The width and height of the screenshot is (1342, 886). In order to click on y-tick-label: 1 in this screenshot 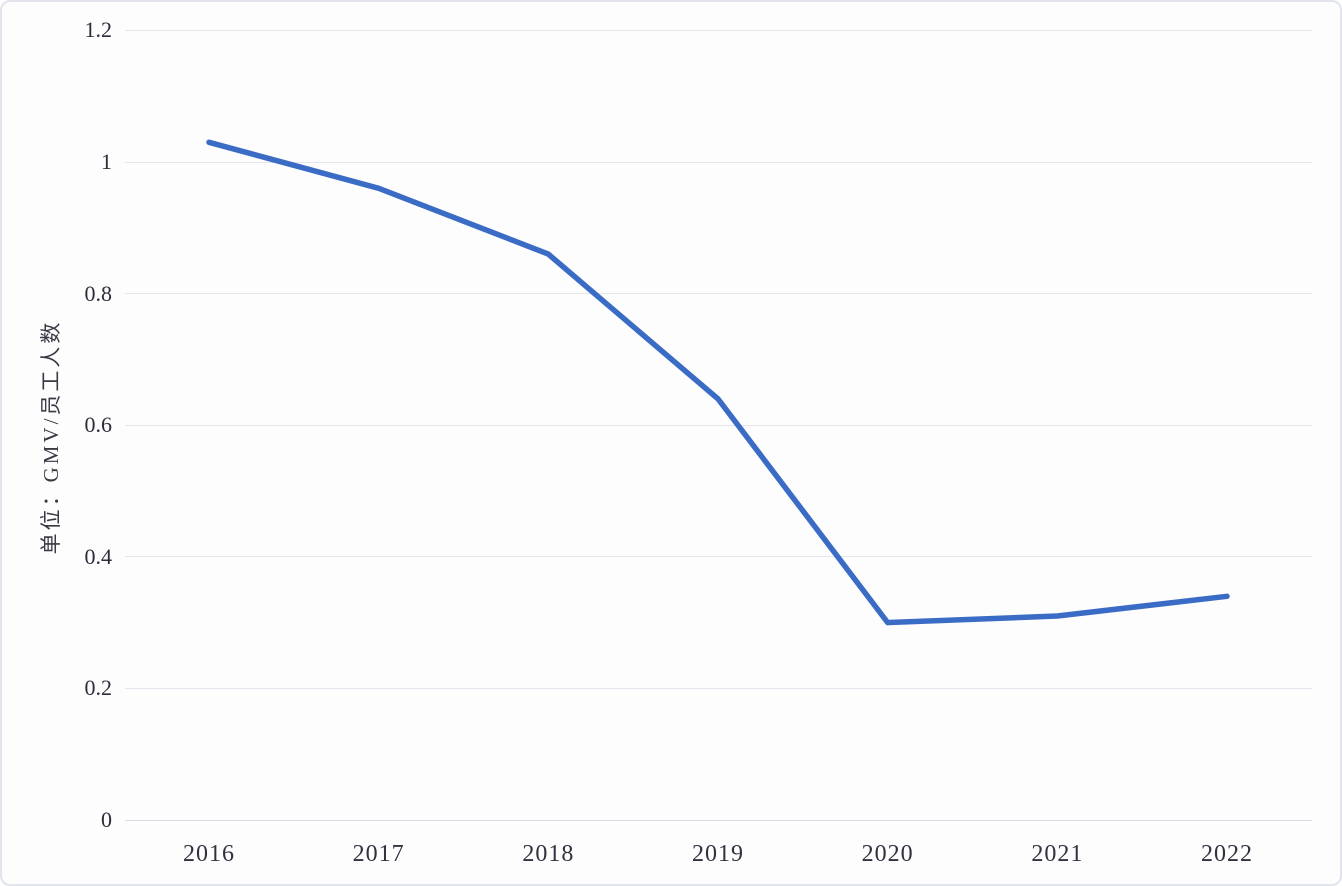, I will do `click(106, 161)`.